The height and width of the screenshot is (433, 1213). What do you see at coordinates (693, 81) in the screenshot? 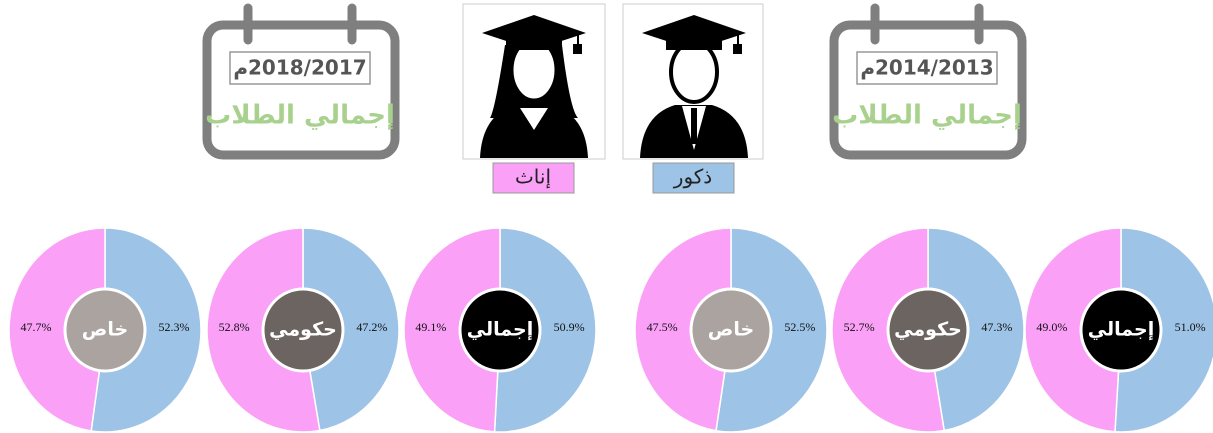
I see `male-graduate-icon` at bounding box center [693, 81].